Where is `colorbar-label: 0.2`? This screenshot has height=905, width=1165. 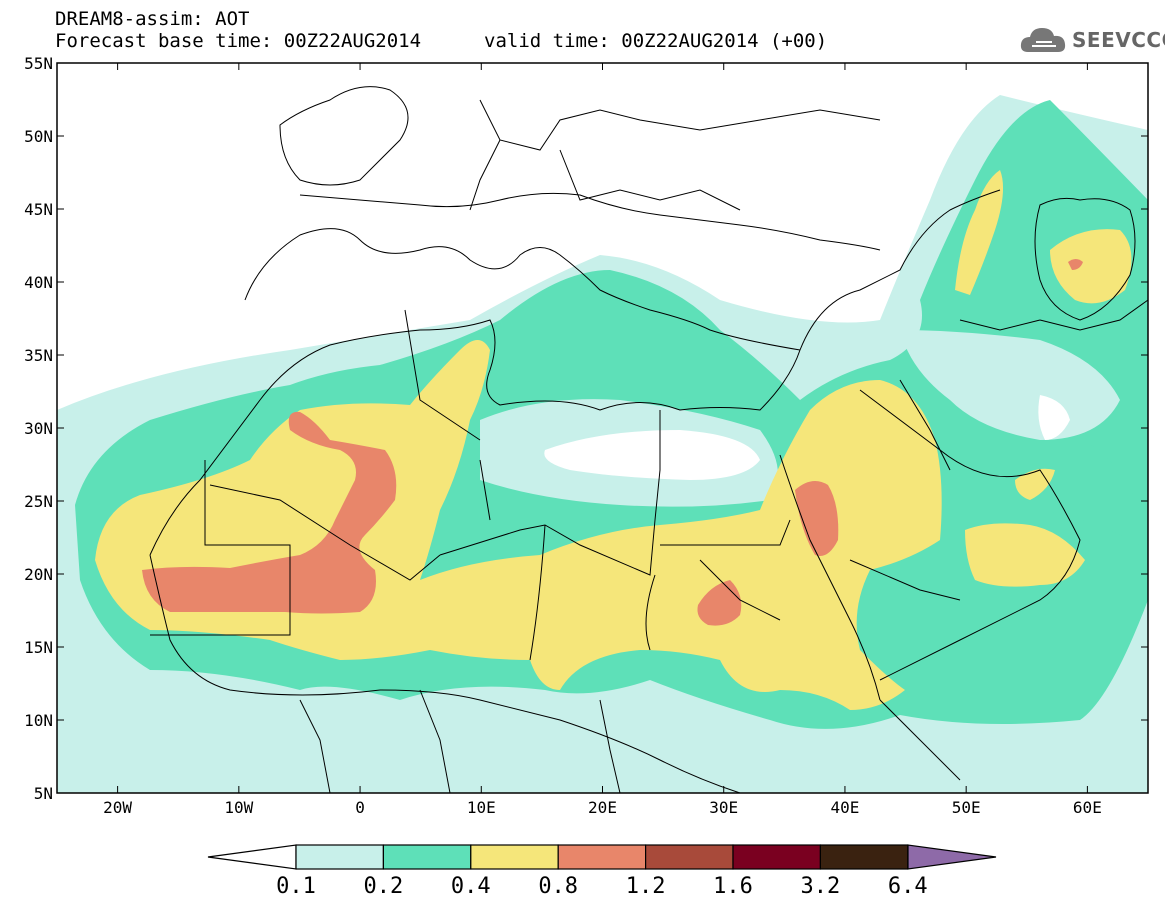 colorbar-label: 0.2 is located at coordinates (384, 886).